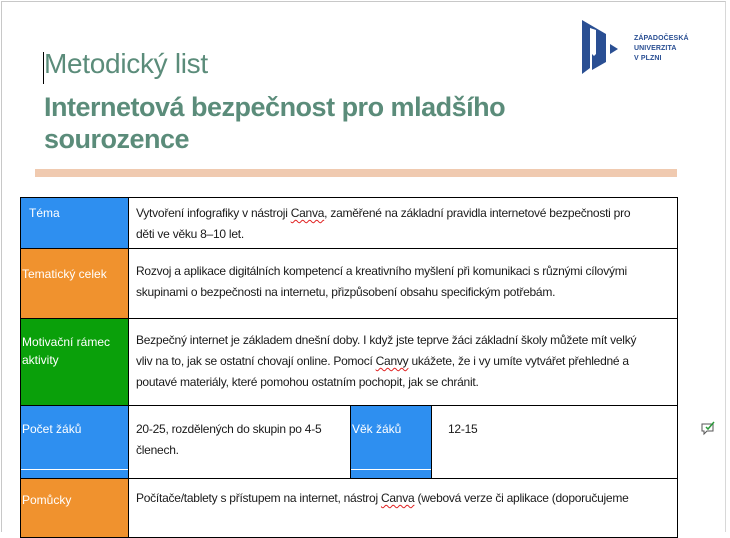  What do you see at coordinates (44, 213) in the screenshot?
I see `label-text: Téma` at bounding box center [44, 213].